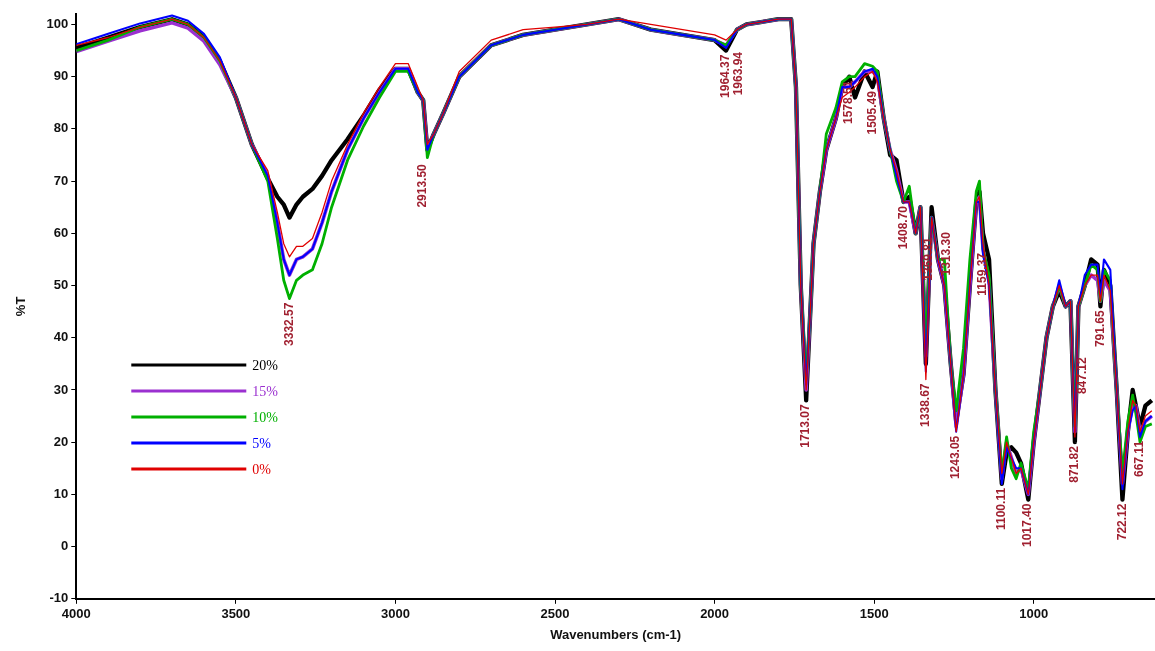 Image resolution: width=1155 pixels, height=651 pixels. What do you see at coordinates (288, 324) in the screenshot?
I see `annotation: 3332.57` at bounding box center [288, 324].